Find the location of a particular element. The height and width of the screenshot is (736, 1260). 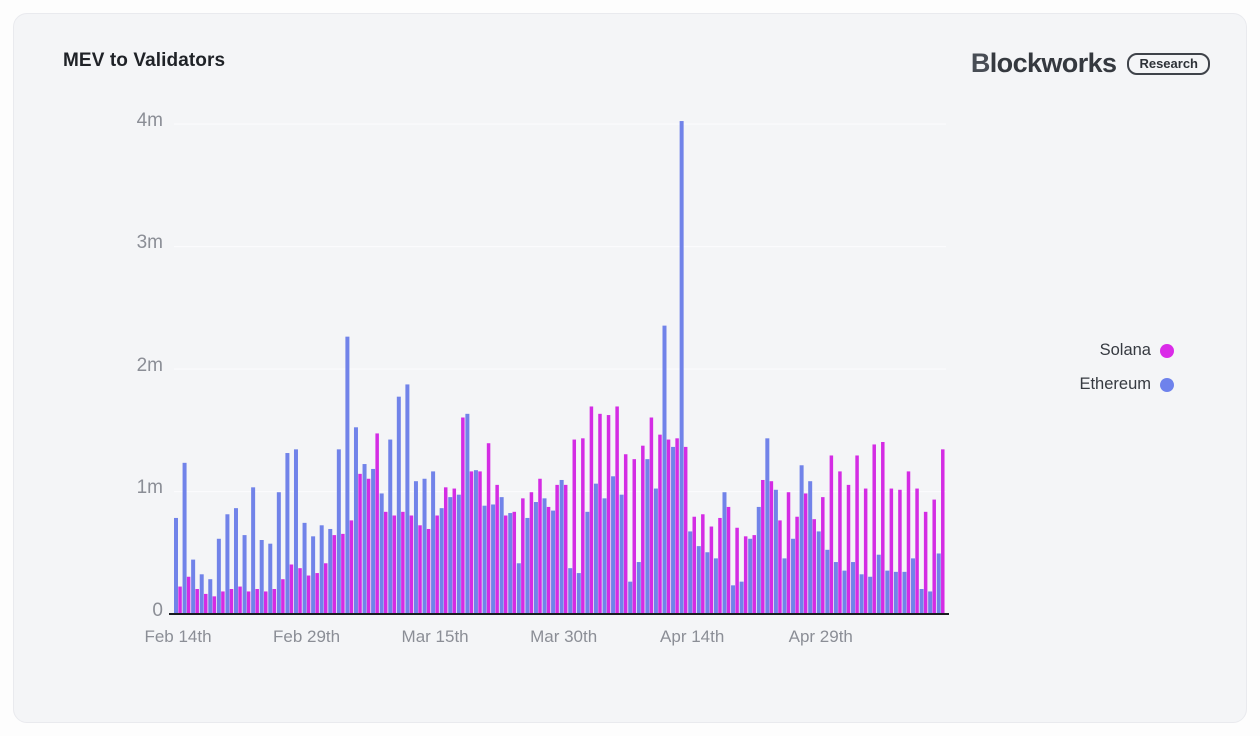

y-tick-label-4m: 4m is located at coordinates (149, 120).